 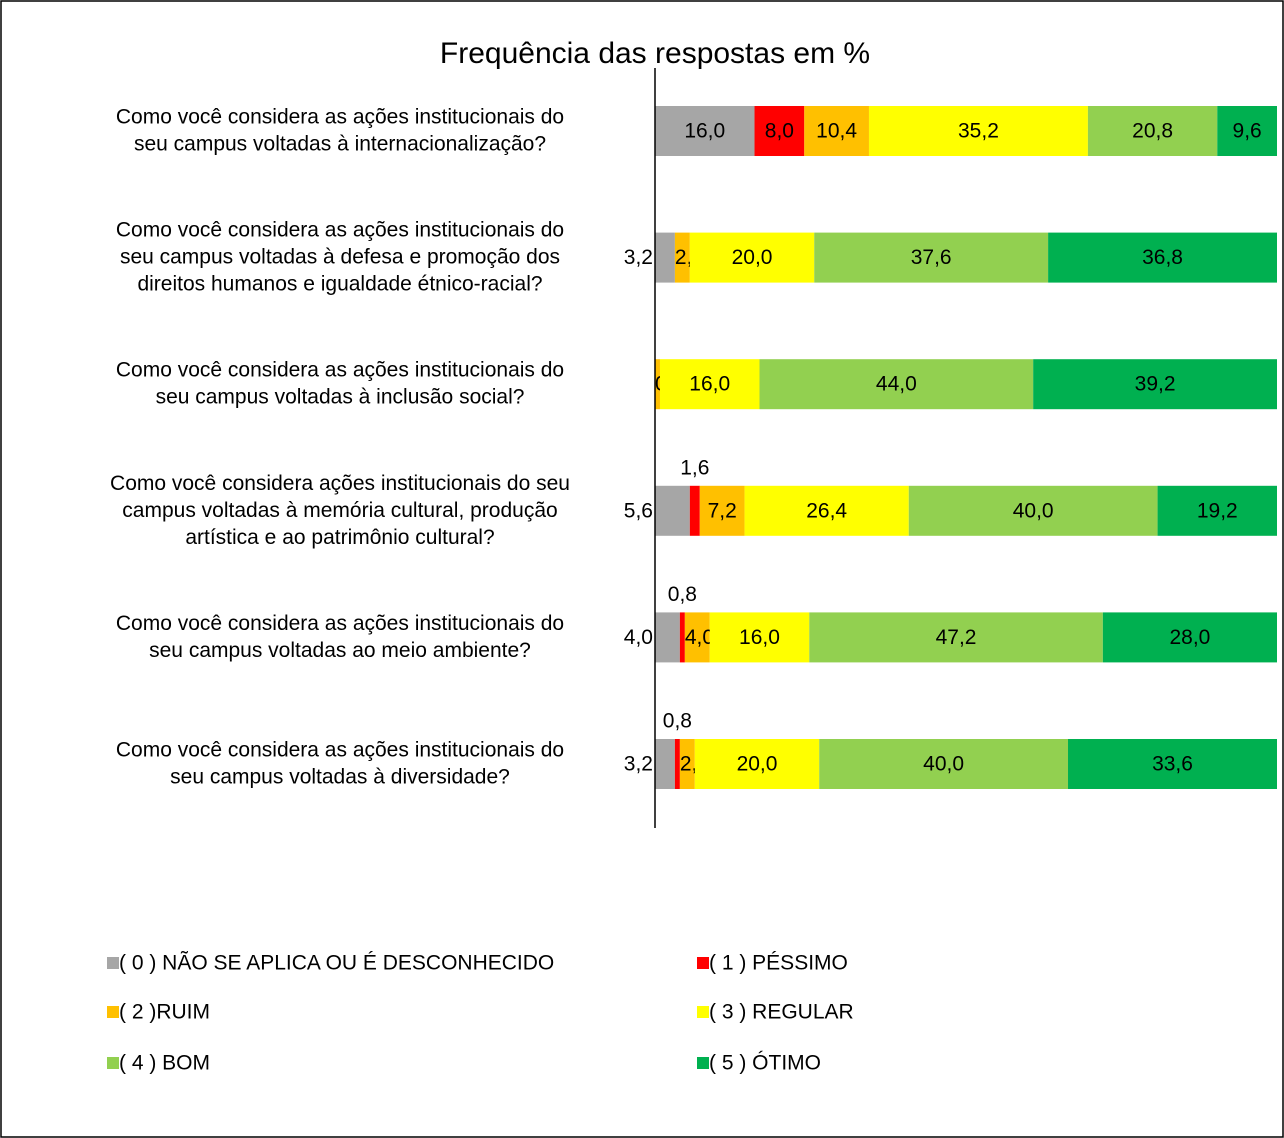 I want to click on data-label: 8,0, so click(x=779, y=131).